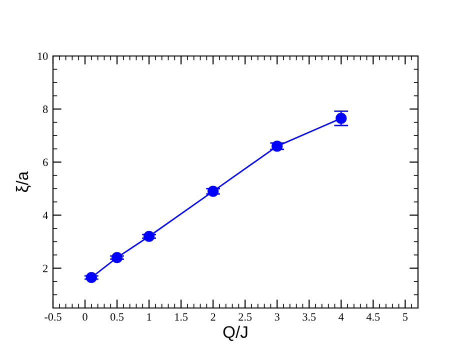  What do you see at coordinates (45, 268) in the screenshot?
I see `y-tick-label: 2` at bounding box center [45, 268].